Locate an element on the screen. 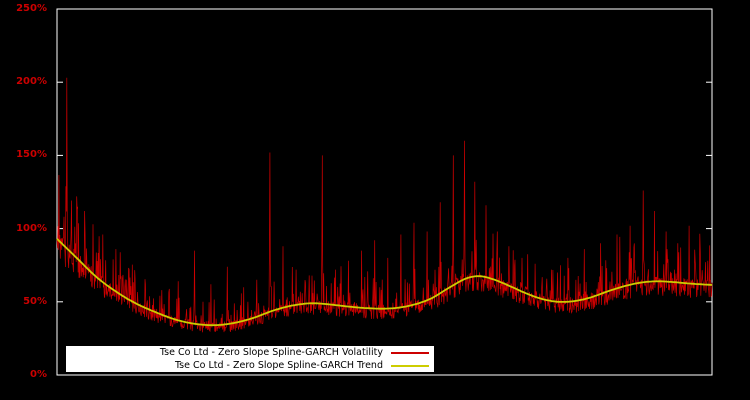 The image size is (750, 400). y-tick-label-200: 200% is located at coordinates (31, 81).